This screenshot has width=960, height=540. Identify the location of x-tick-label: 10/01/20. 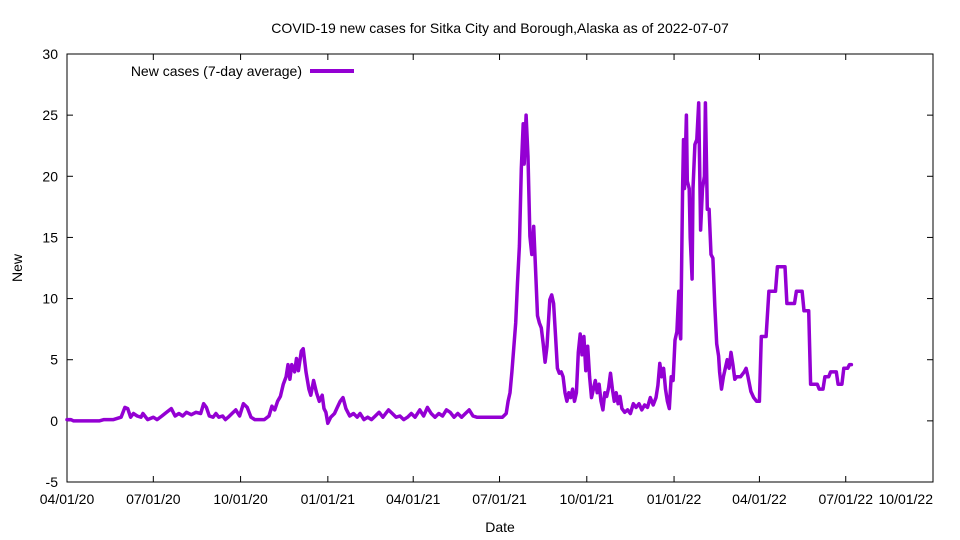
(240, 499).